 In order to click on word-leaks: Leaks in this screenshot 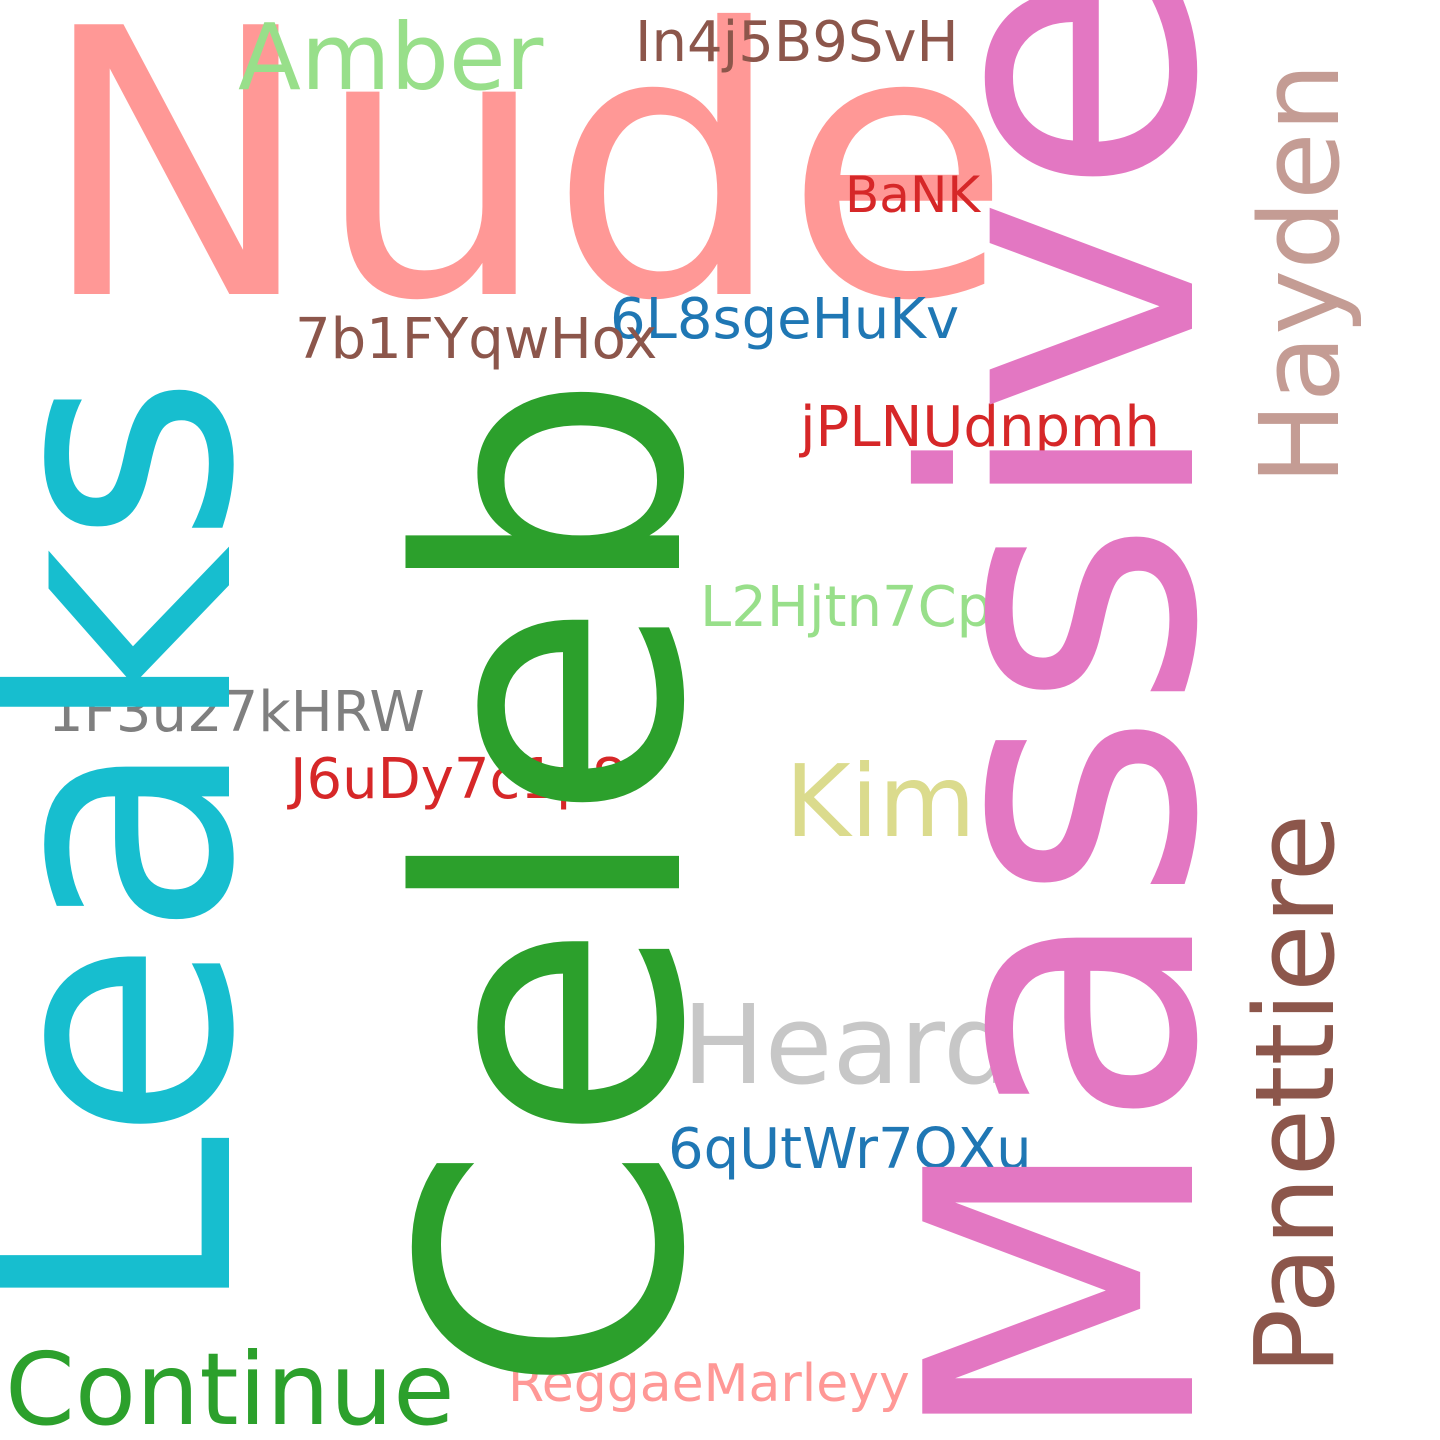, I will do `click(153, 846)`.